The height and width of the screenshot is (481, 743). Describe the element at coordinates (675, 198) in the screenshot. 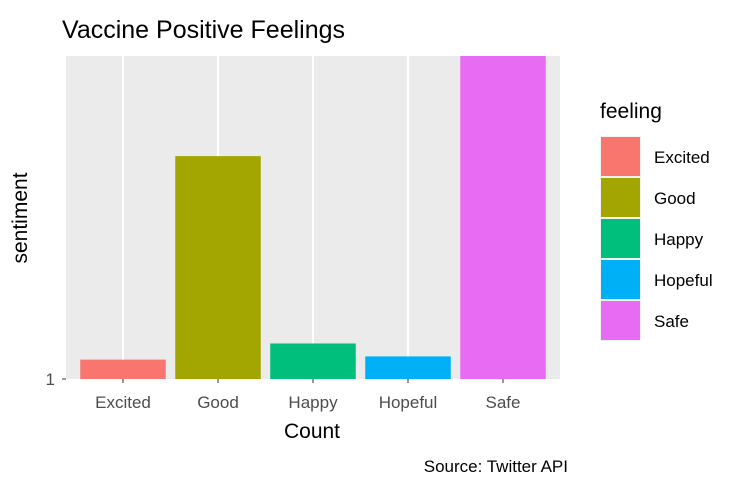

I see `legend-label: Good` at that location.